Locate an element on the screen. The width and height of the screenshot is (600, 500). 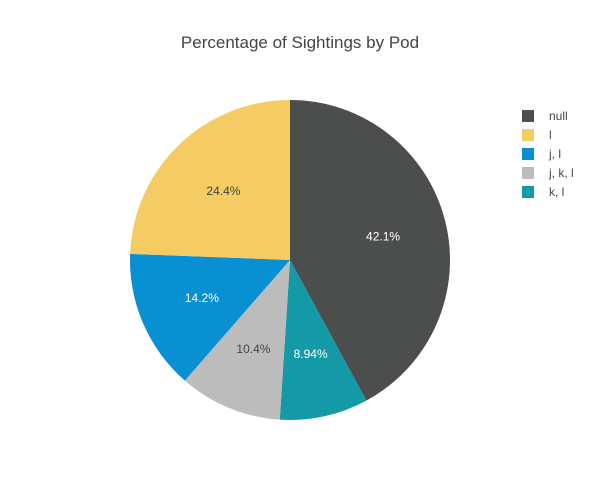
legend-item-j-l: j, l is located at coordinates (548, 153).